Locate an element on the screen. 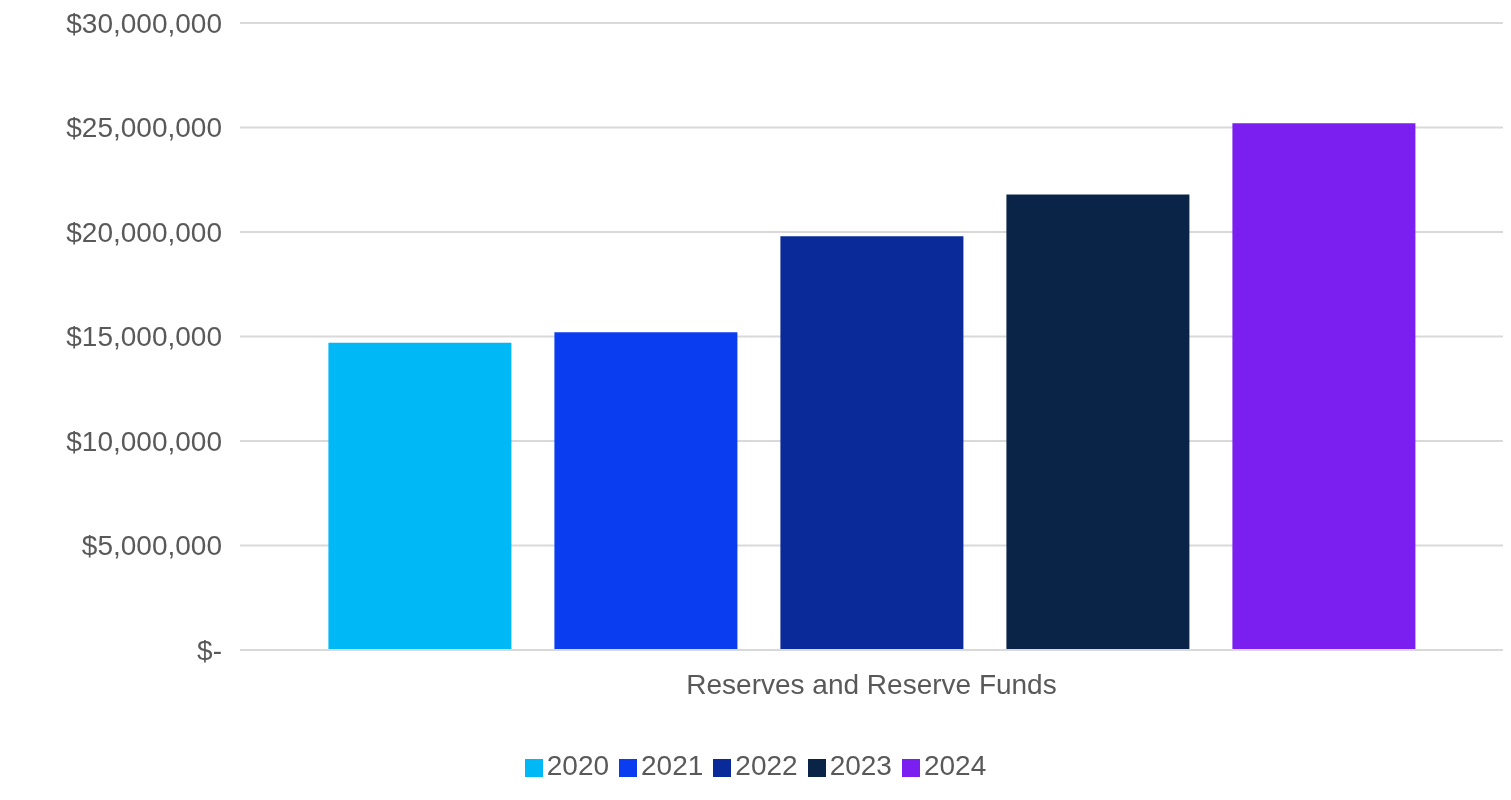 This screenshot has height=800, width=1511. y-tick-label: $25,000,000 is located at coordinates (144, 128).